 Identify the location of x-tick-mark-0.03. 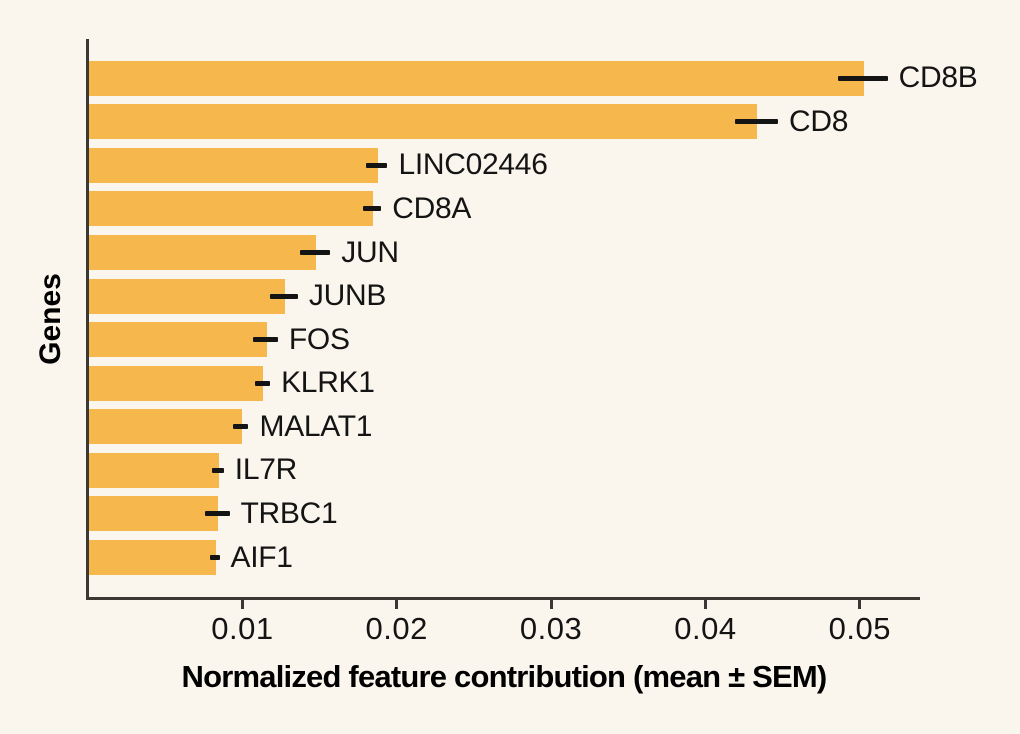
(551, 604).